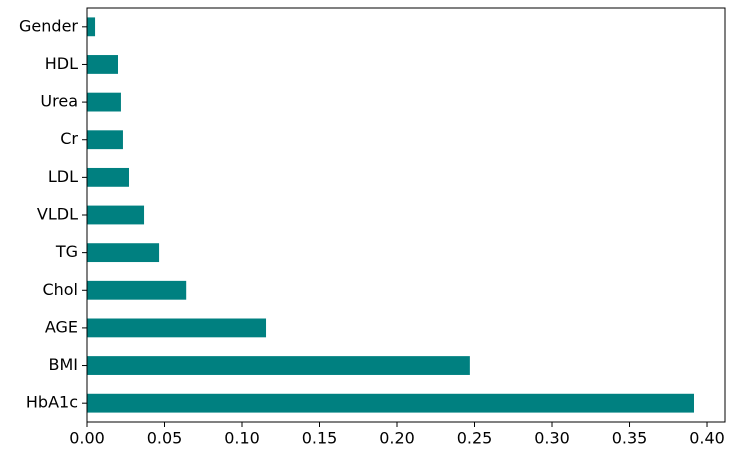 The height and width of the screenshot is (457, 733). What do you see at coordinates (61, 326) in the screenshot?
I see `y-tick-label: AGE` at bounding box center [61, 326].